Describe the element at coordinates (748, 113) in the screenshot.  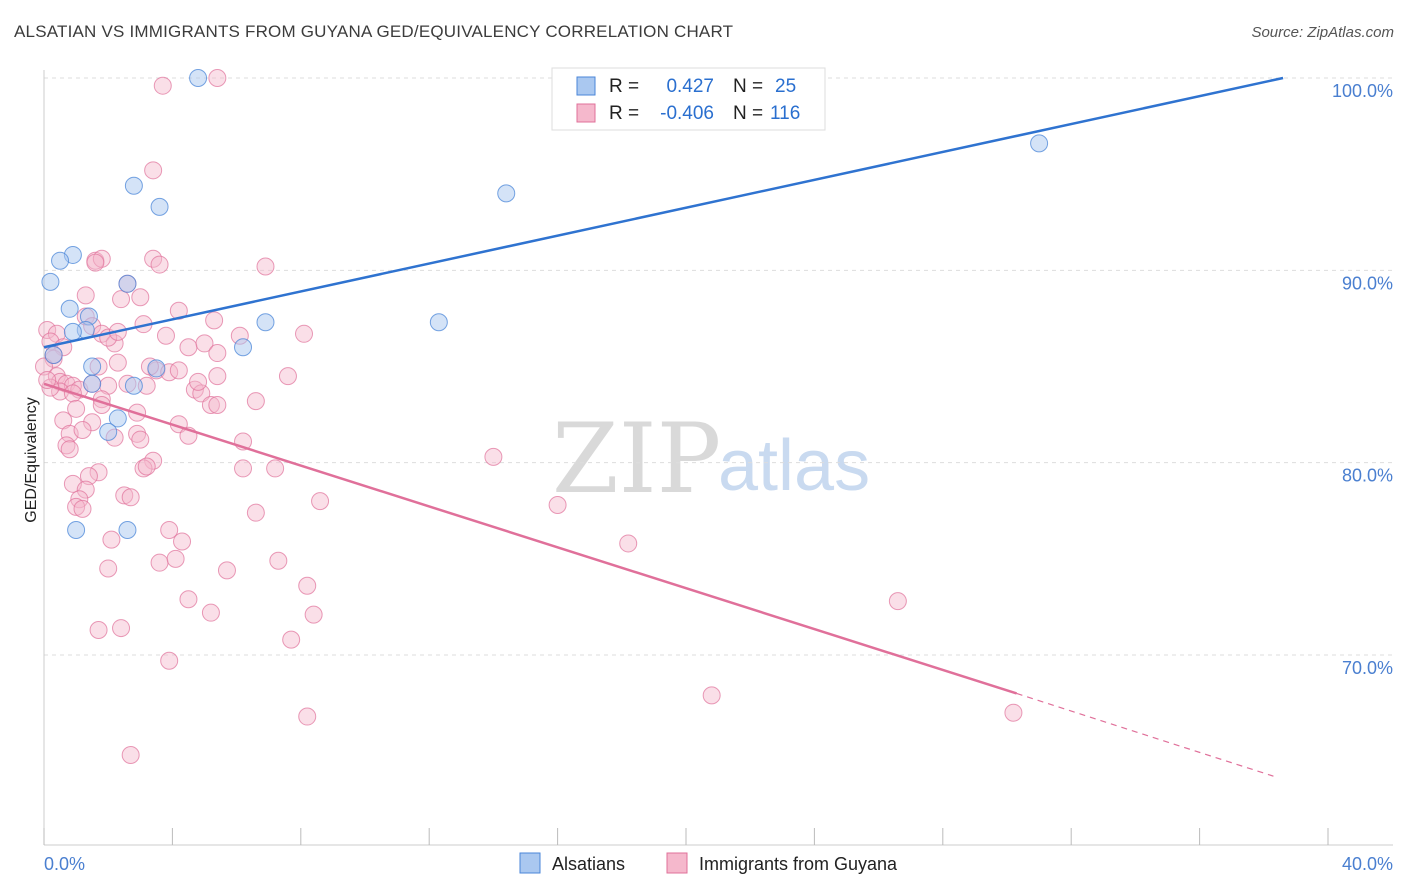
I see `legend-n-label-2: N =` at that location.